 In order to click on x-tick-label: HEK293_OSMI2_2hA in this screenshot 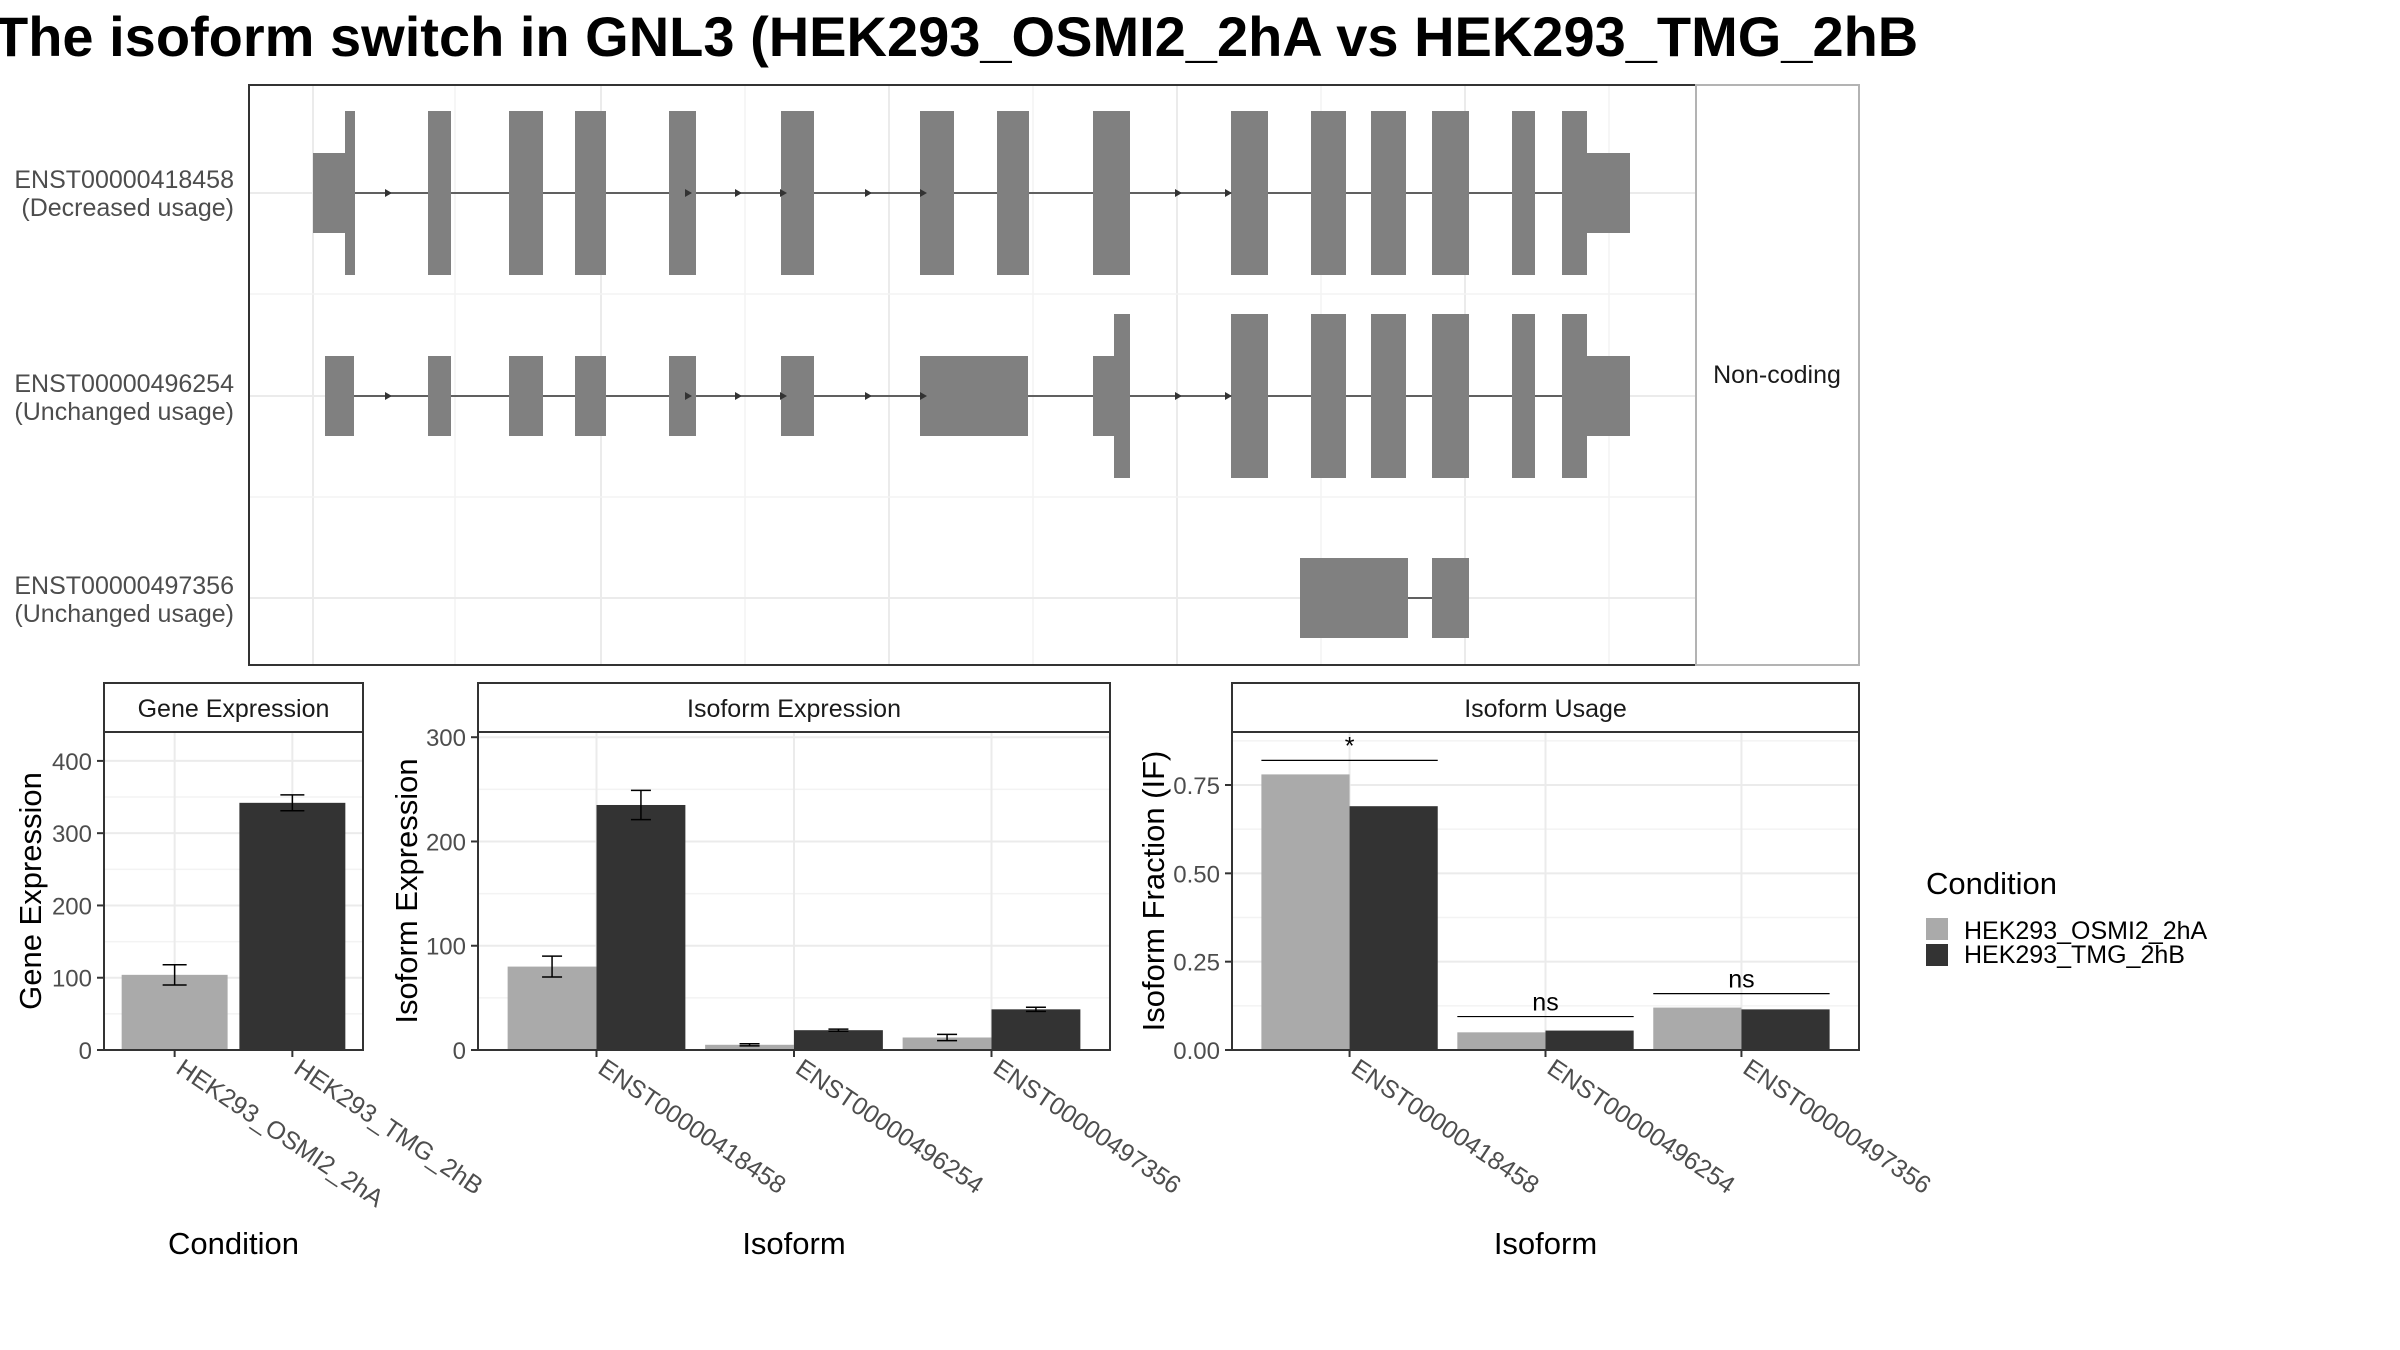, I will do `click(280, 1133)`.